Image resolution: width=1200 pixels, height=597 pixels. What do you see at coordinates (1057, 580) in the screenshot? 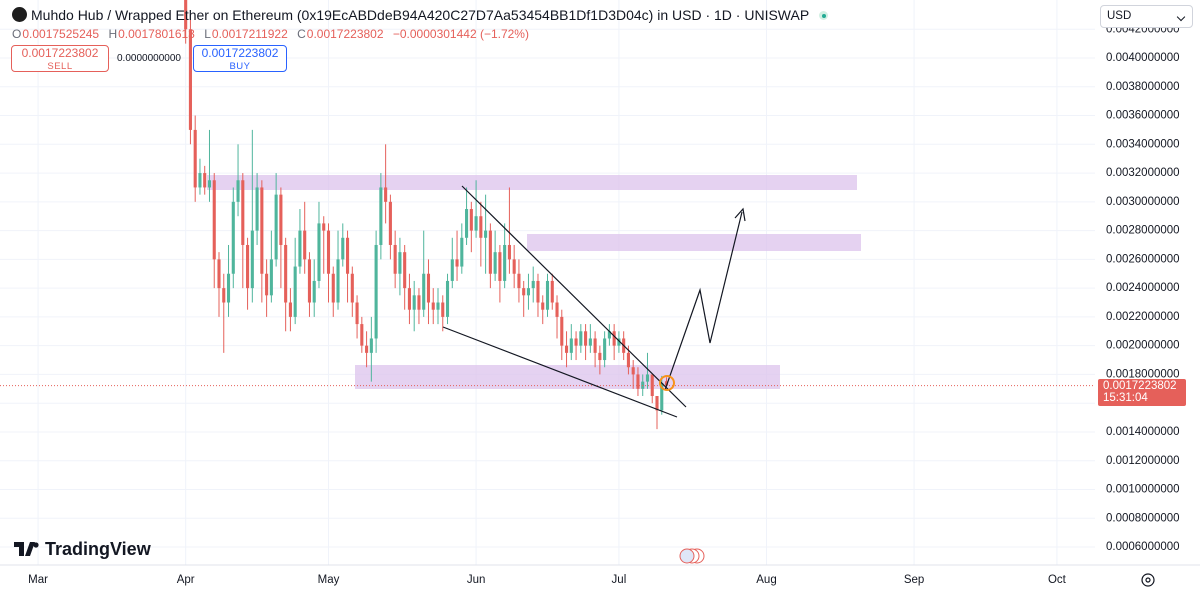
I see `x-tick-label: Oct` at bounding box center [1057, 580].